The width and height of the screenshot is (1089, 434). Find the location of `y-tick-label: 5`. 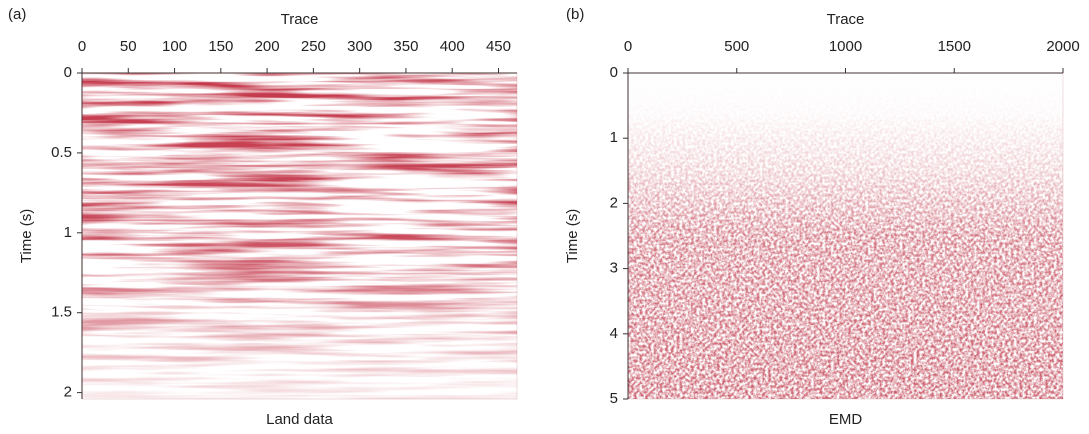

y-tick-label: 5 is located at coordinates (614, 398).